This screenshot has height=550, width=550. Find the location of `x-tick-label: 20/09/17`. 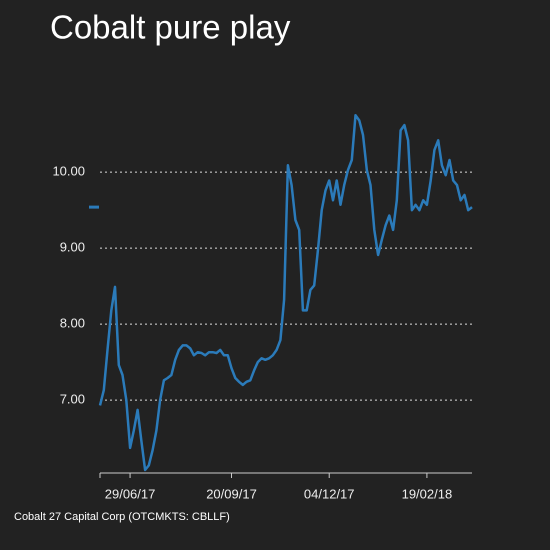

x-tick-label: 20/09/17 is located at coordinates (231, 493).